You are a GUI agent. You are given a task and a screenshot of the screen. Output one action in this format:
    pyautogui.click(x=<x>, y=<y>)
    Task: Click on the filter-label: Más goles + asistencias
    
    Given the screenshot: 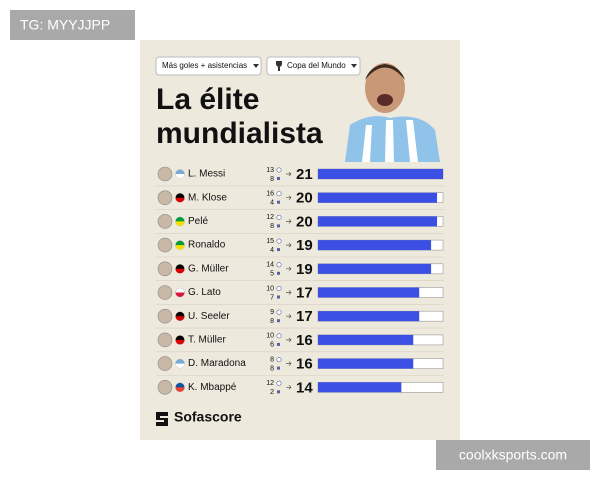 What is the action you would take?
    pyautogui.click(x=204, y=65)
    